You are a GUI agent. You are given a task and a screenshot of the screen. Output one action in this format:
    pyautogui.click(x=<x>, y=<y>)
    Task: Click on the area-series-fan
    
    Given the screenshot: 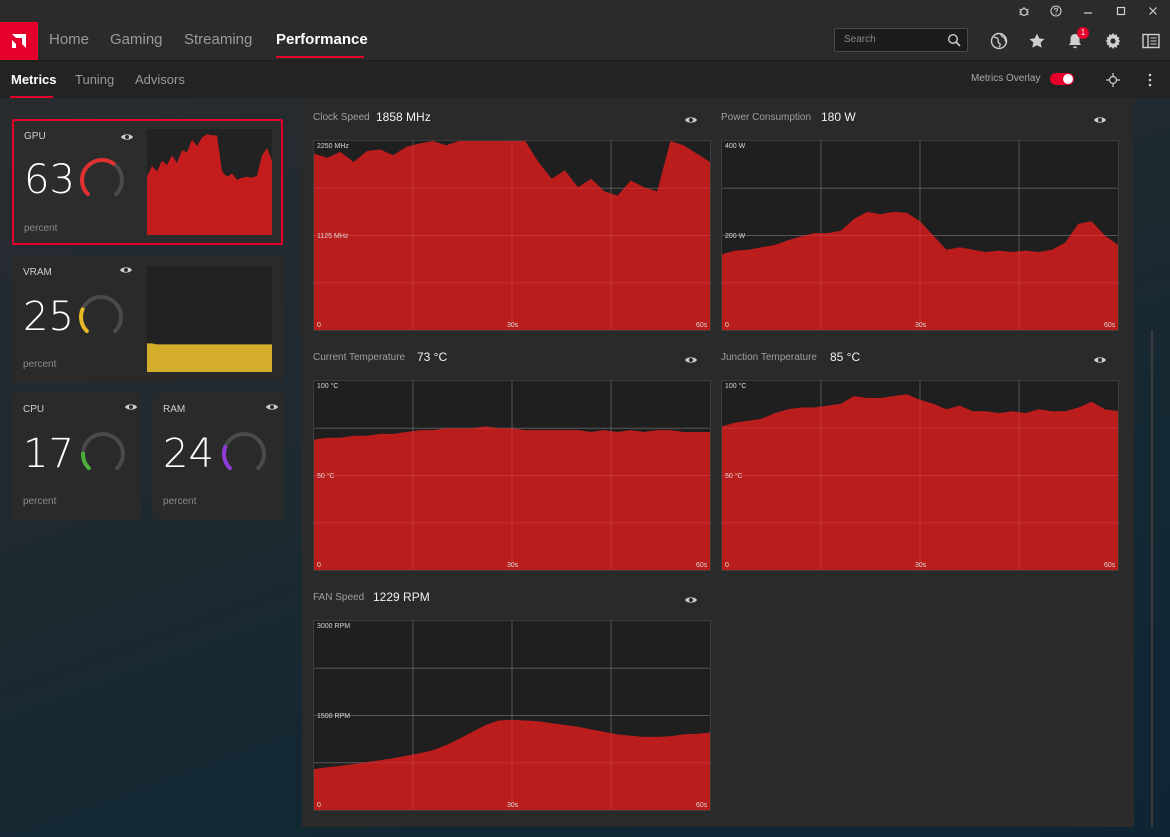 What is the action you would take?
    pyautogui.click(x=512, y=764)
    